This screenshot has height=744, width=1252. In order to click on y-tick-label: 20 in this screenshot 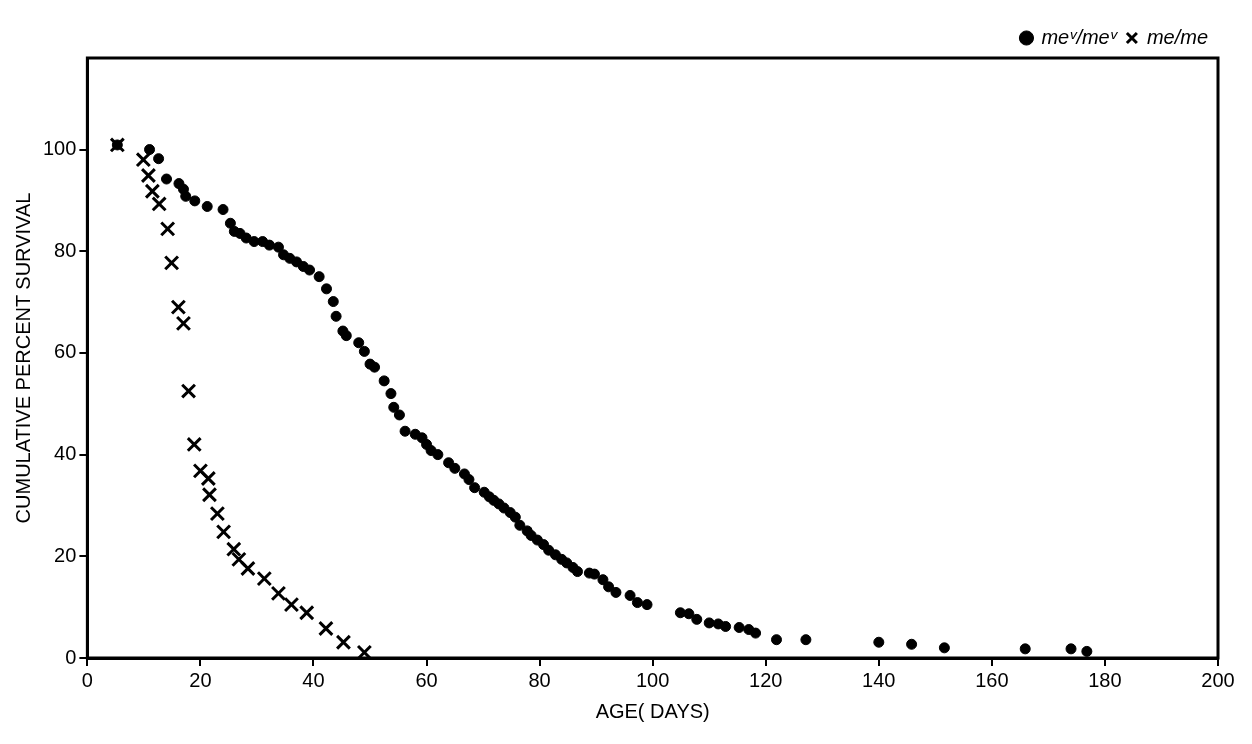, I will do `click(65, 554)`.